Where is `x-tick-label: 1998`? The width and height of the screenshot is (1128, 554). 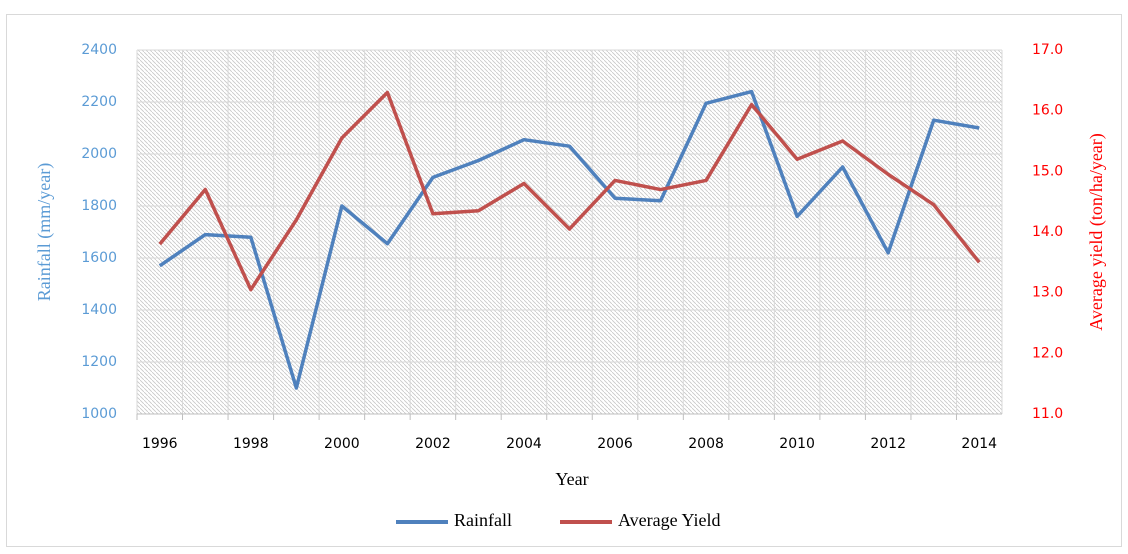 x-tick-label: 1998 is located at coordinates (251, 444).